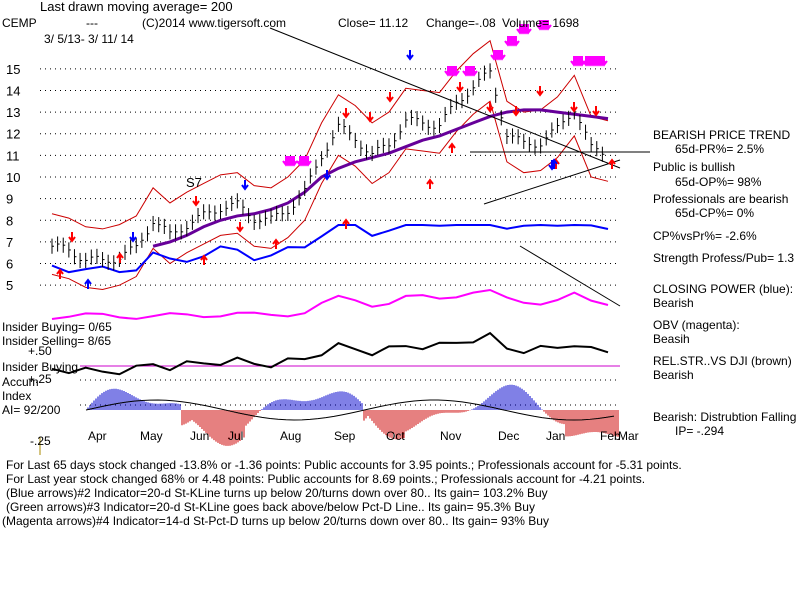 Image resolution: width=800 pixels, height=600 pixels. I want to click on y-tick-label: 5, so click(9, 285).